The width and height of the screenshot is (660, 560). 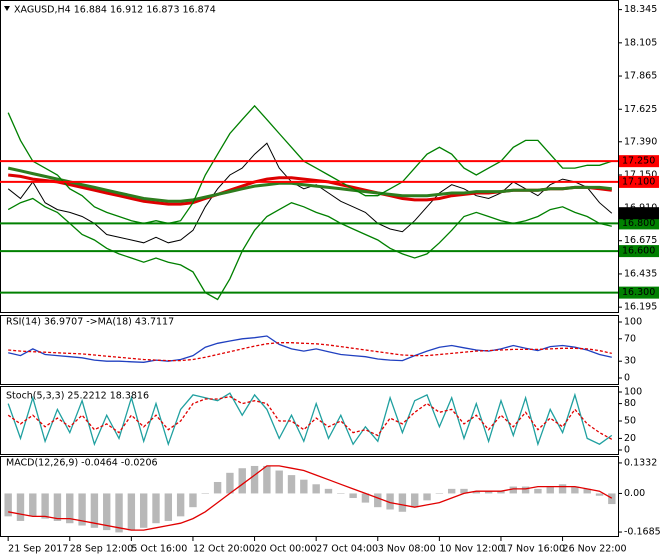 I want to click on level-label: 17.100, so click(x=638, y=181).